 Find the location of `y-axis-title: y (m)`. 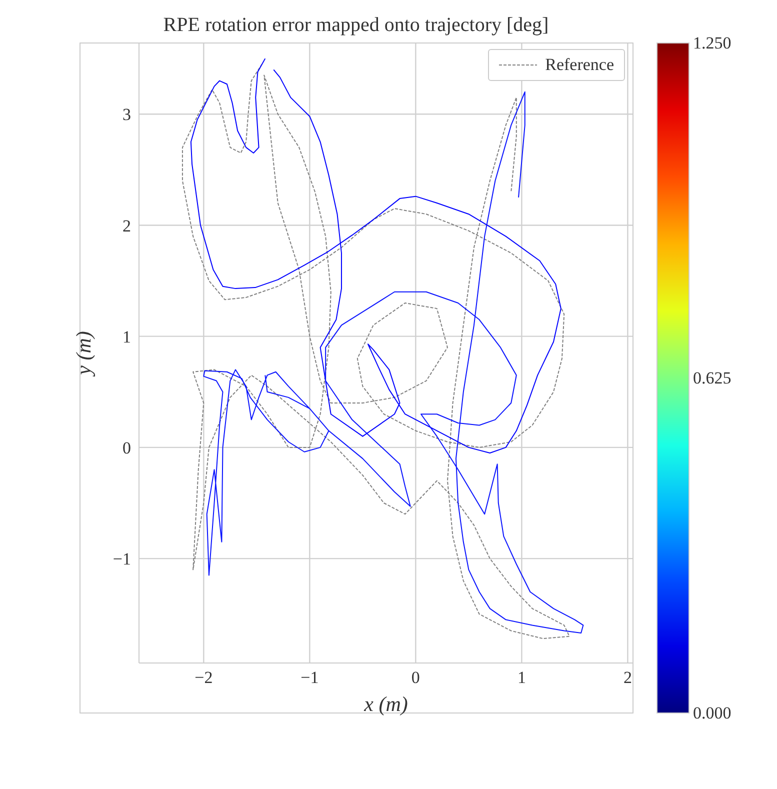

y-axis-title: y (m) is located at coordinates (83, 354).